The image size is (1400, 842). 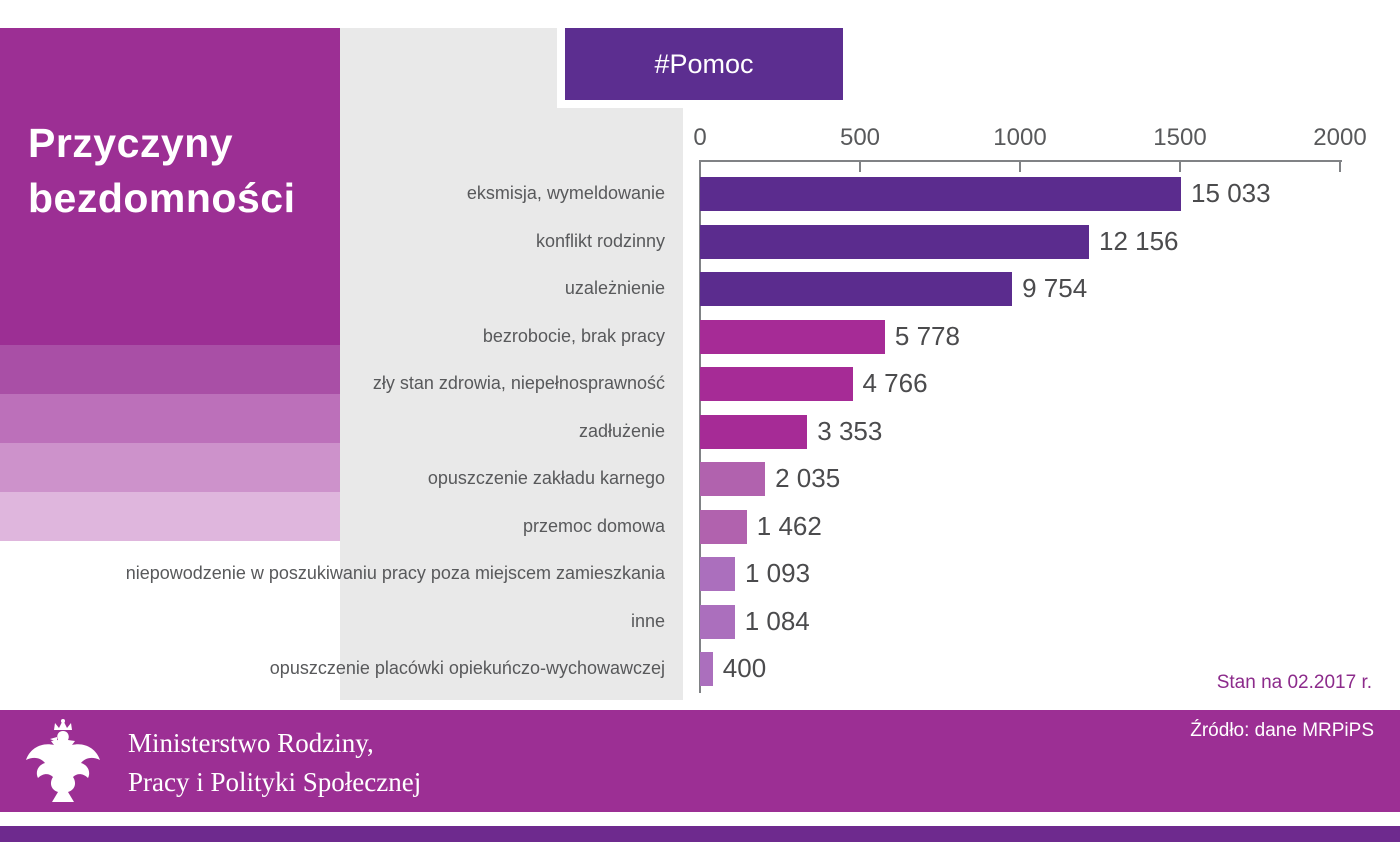 What do you see at coordinates (789, 525) in the screenshot?
I see `value-label: 1 462` at bounding box center [789, 525].